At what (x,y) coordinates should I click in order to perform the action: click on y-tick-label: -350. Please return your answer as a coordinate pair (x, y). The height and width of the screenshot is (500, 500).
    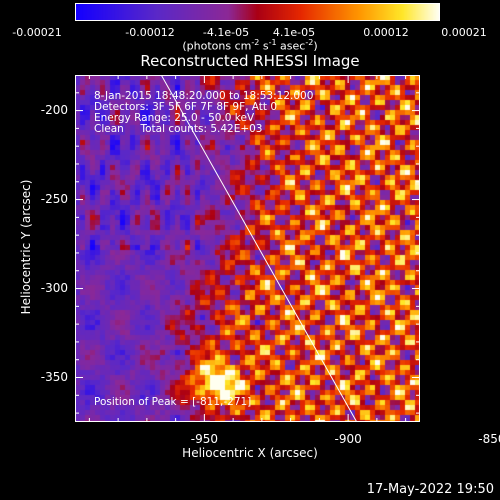
    Looking at the image, I should click on (54, 376).